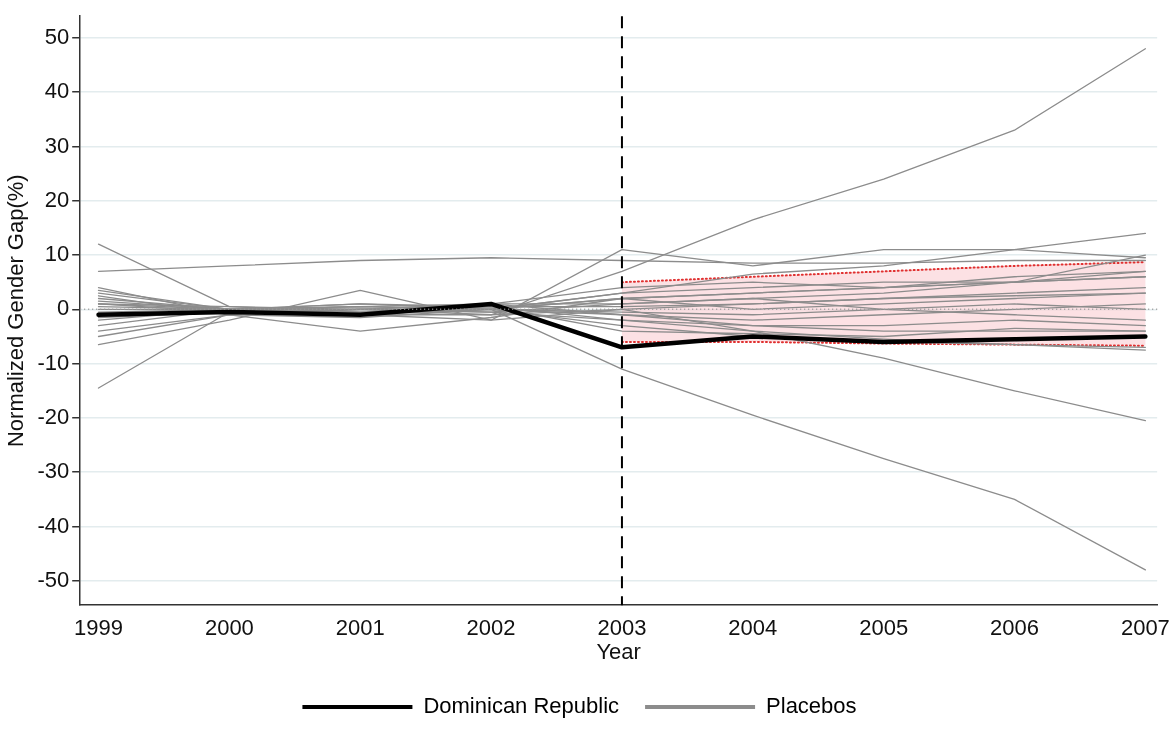 The height and width of the screenshot is (738, 1173). I want to click on legend-label: Dominican Republic, so click(521, 706).